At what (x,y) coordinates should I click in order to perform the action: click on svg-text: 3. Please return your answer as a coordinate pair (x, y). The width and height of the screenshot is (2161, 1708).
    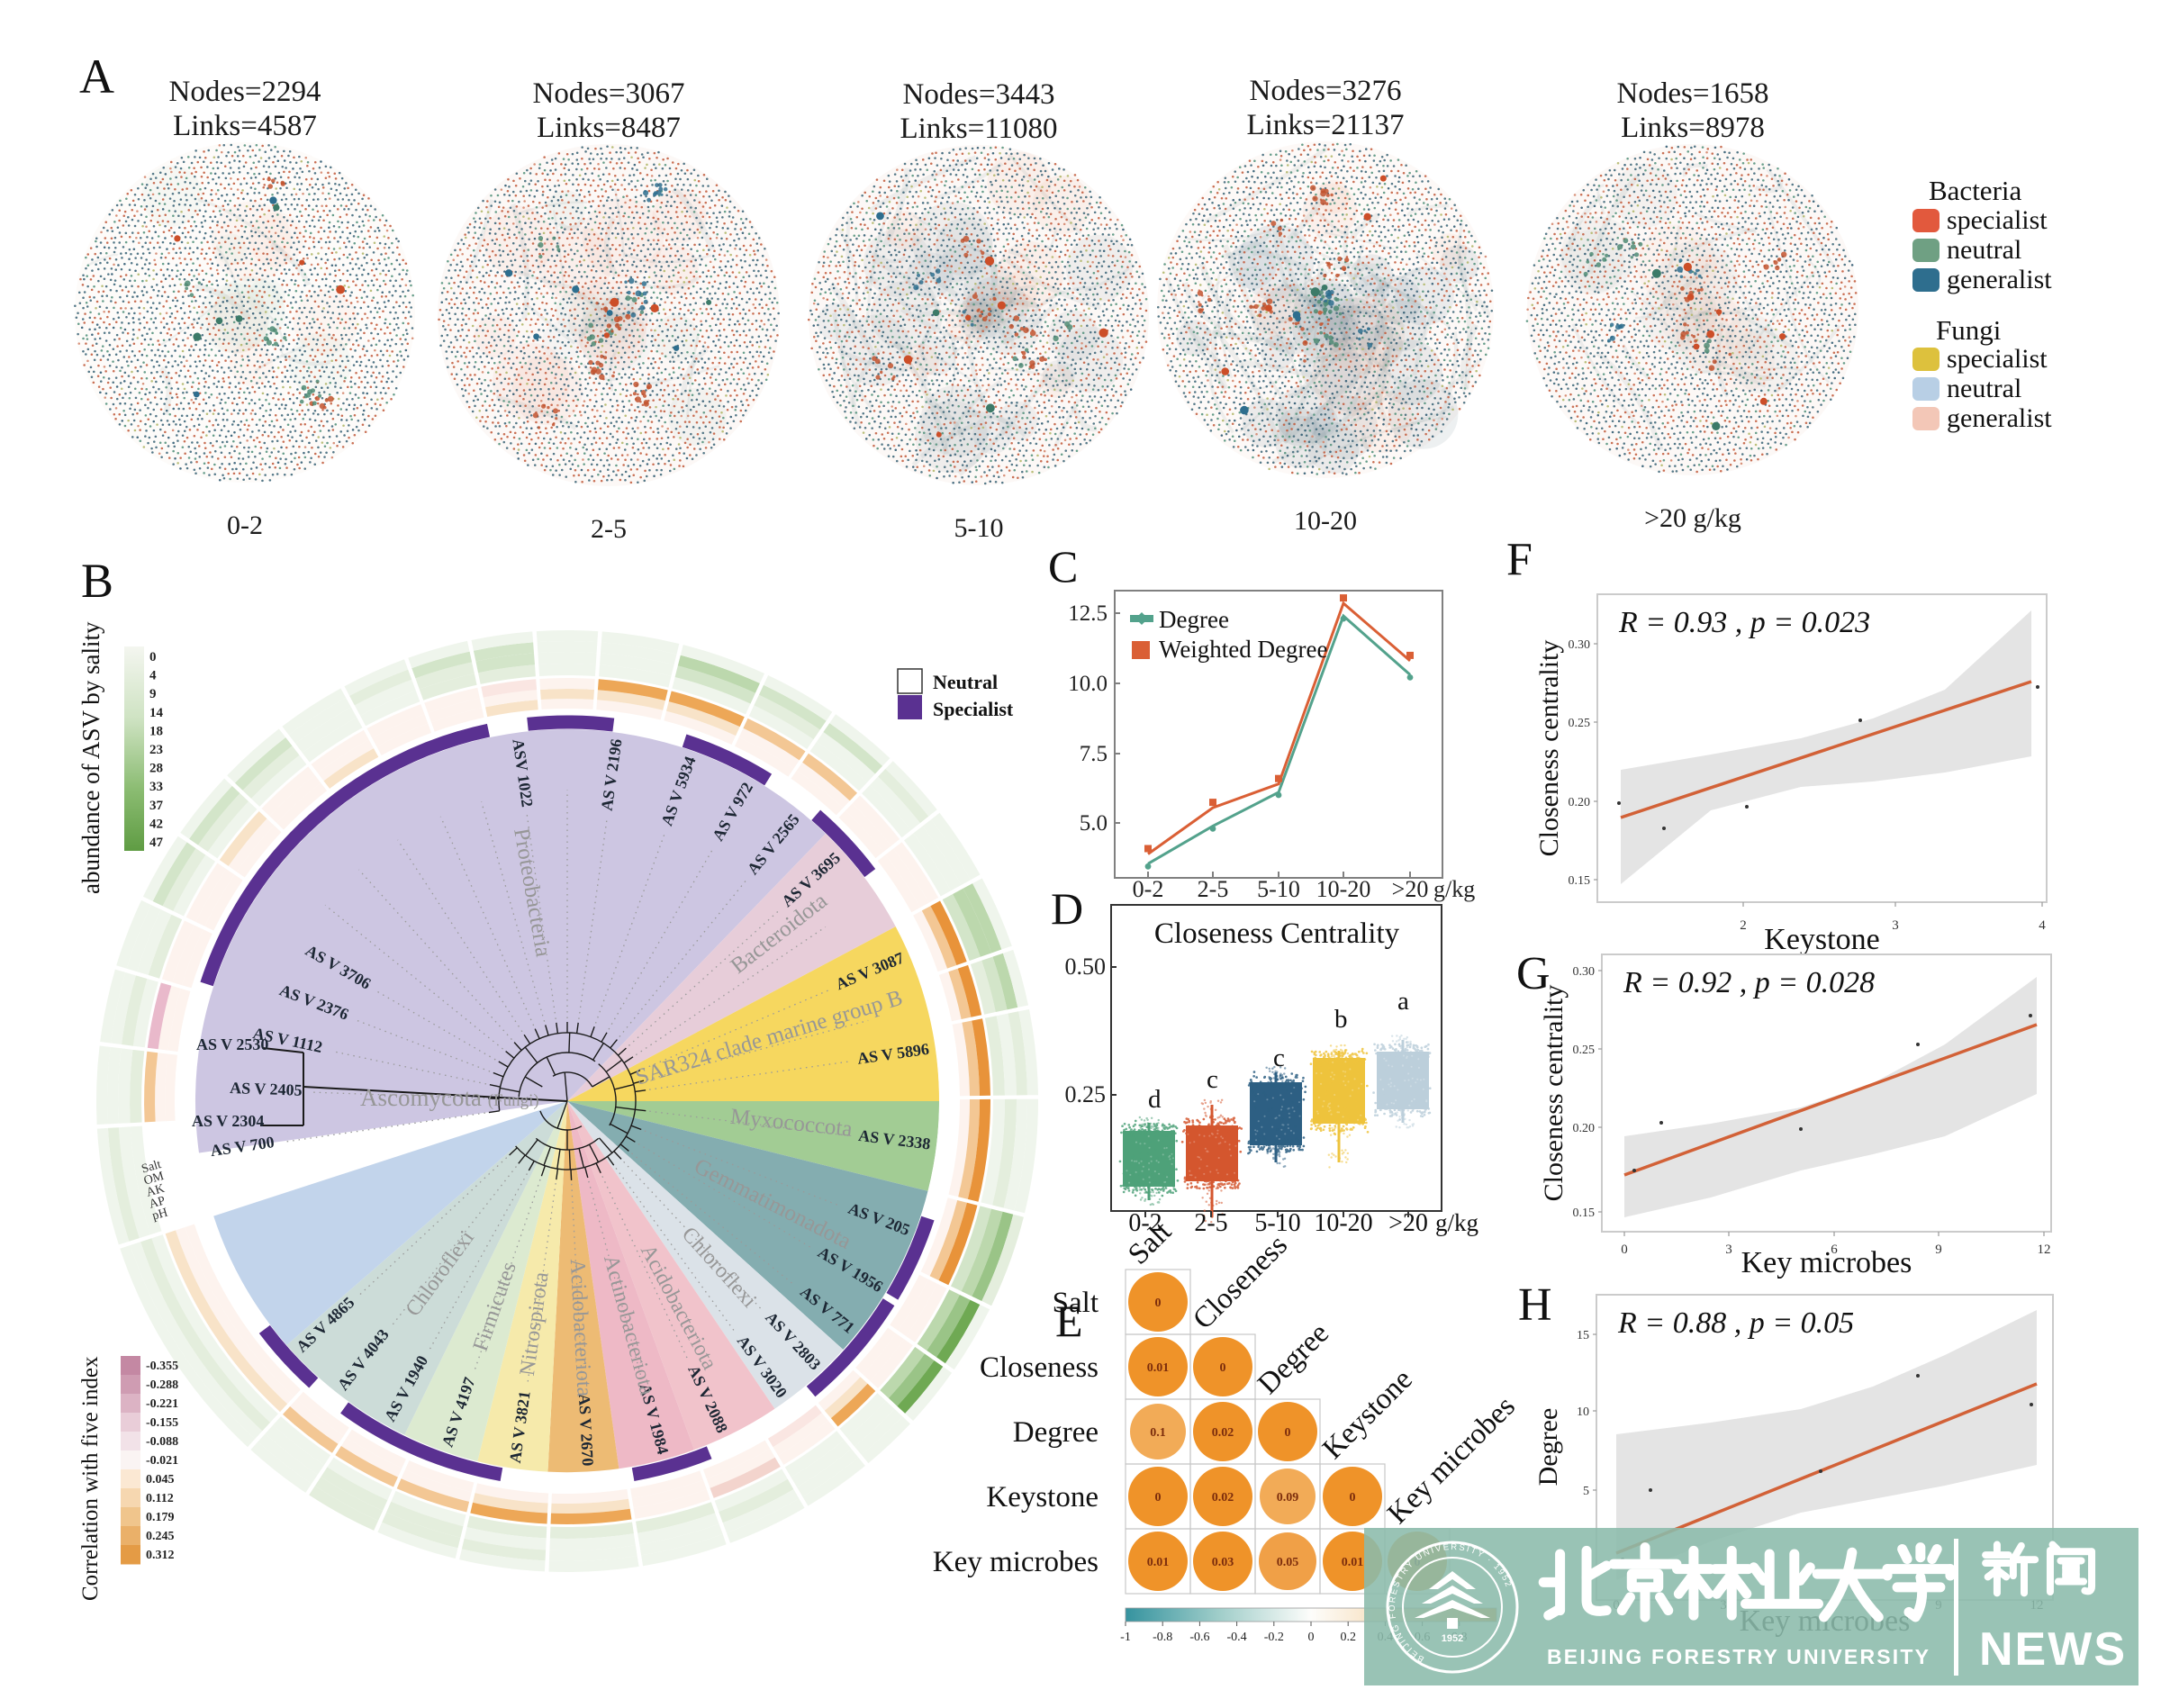
    Looking at the image, I should click on (1895, 925).